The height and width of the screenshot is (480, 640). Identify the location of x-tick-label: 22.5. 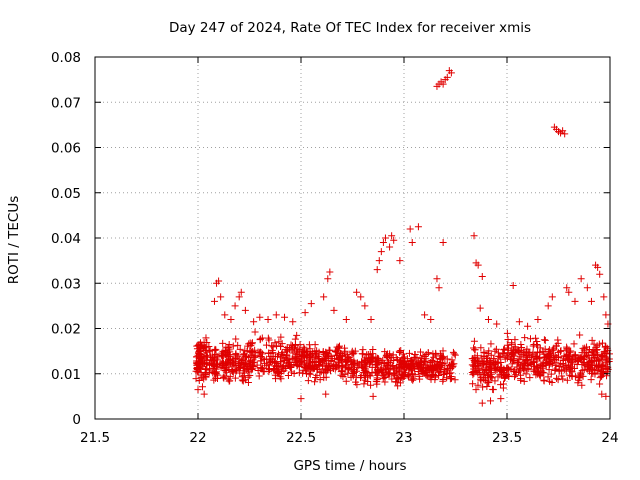
(301, 438).